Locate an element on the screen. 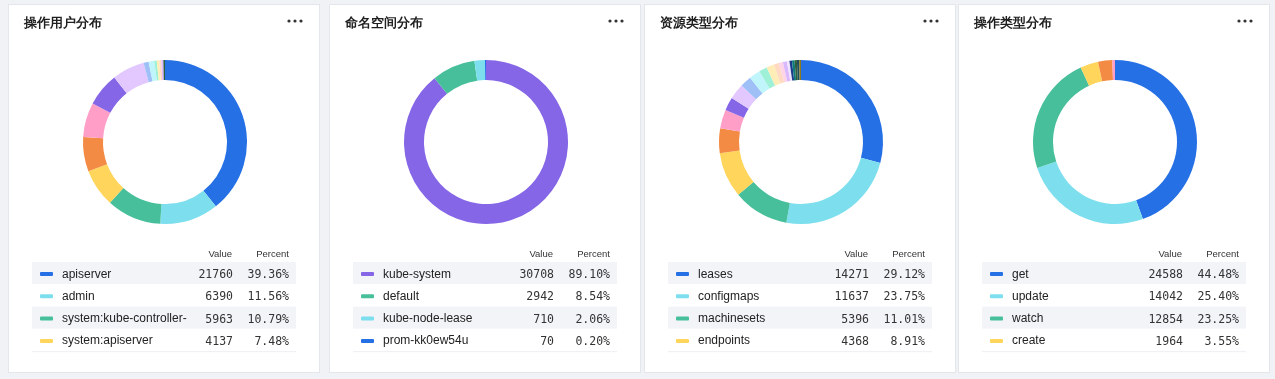  data-label: 89.10% is located at coordinates (589, 274).